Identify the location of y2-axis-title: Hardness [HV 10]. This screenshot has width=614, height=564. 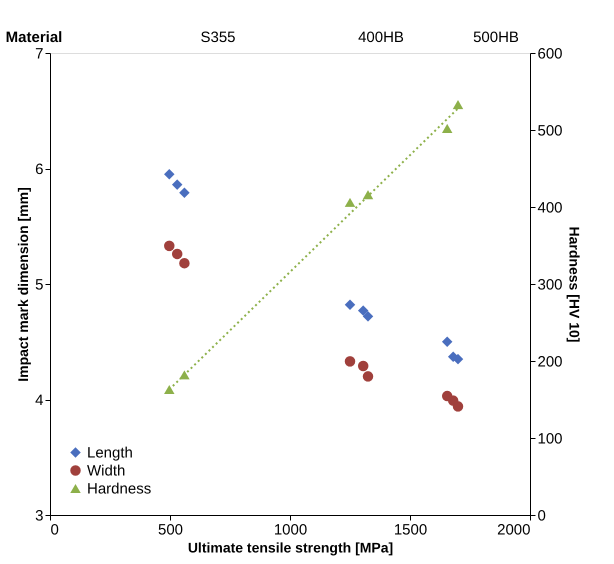
(574, 284).